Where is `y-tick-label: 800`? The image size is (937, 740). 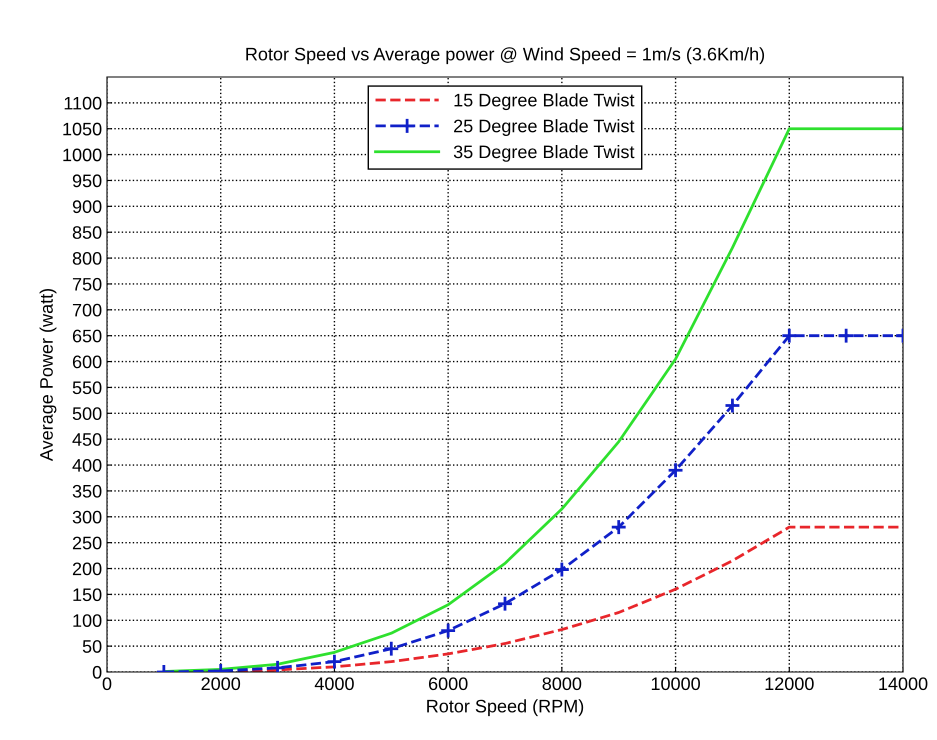
y-tick-label: 800 is located at coordinates (87, 258).